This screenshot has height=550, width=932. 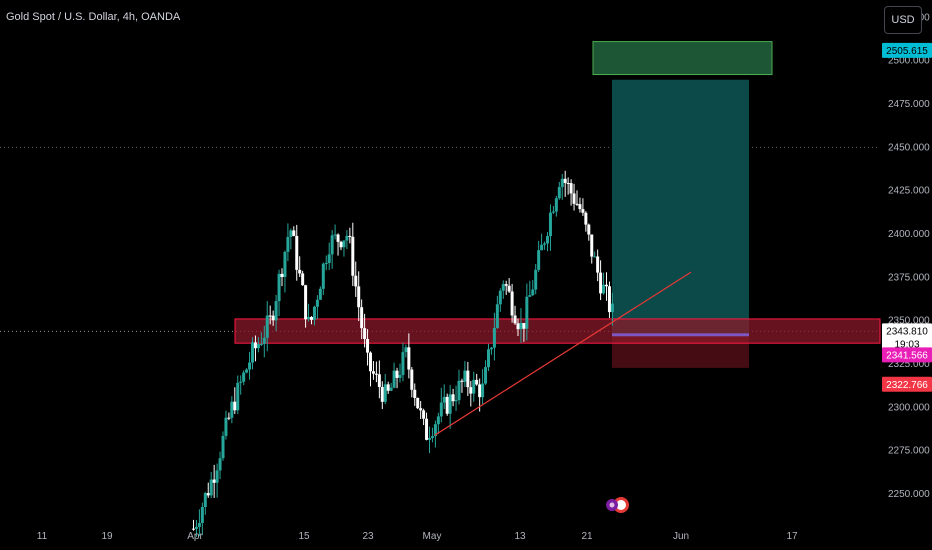 I want to click on economic-event-icon, so click(x=612, y=505).